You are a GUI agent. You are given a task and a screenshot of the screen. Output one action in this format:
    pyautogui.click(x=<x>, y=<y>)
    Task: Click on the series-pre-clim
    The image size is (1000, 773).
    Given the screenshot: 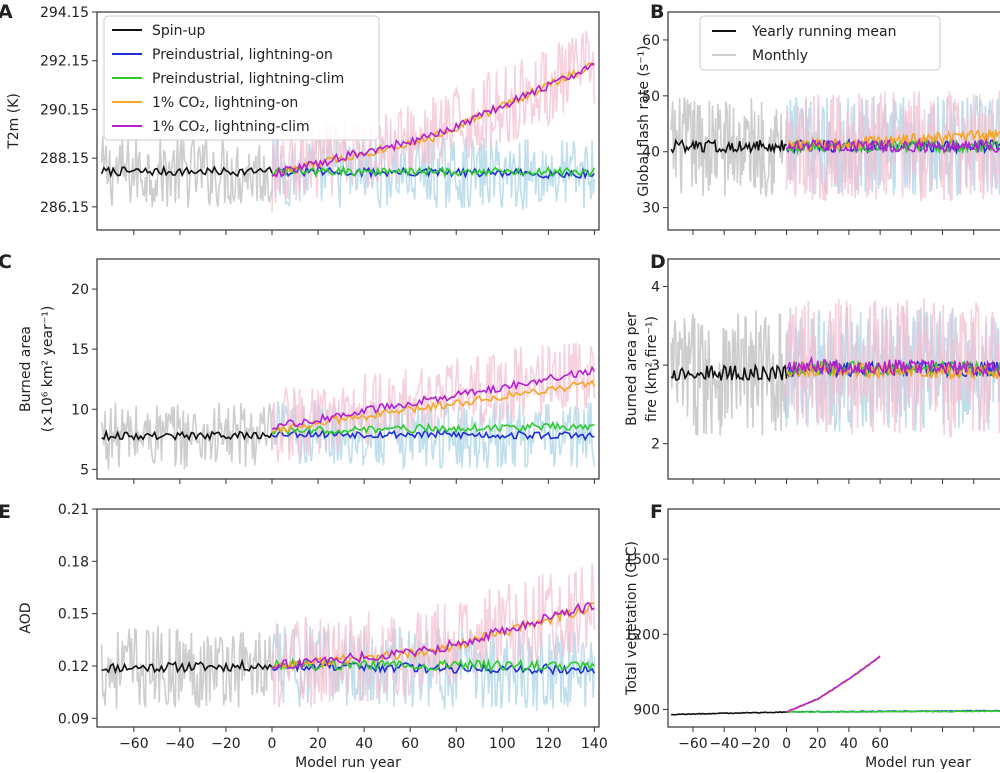 What is the action you would take?
    pyautogui.click(x=893, y=712)
    